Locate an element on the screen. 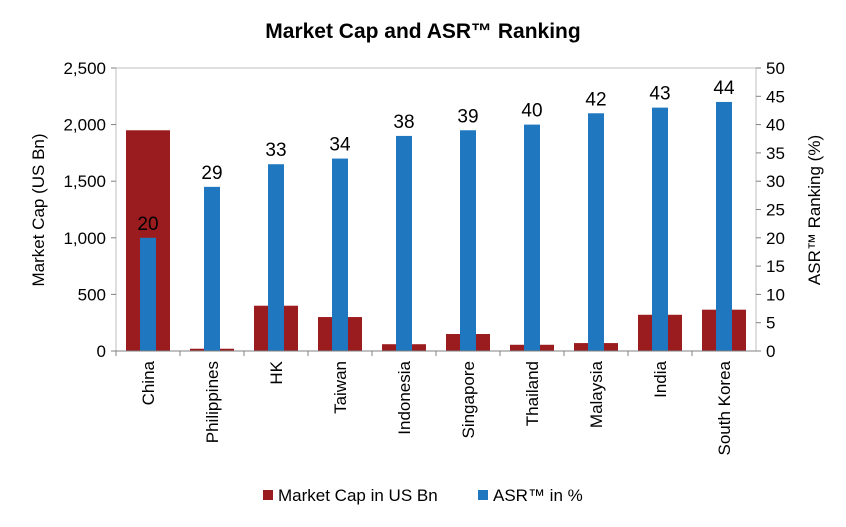 This screenshot has height=527, width=846. legend: Market Cap in US Bn ASR™ in % is located at coordinates (423, 495).